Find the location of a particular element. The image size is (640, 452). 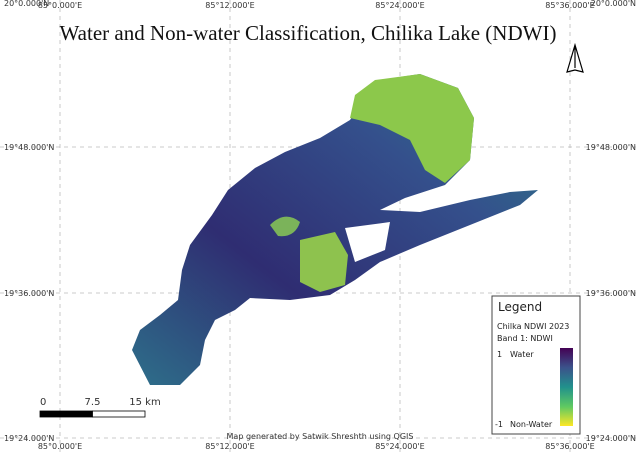

legend-title: Legend is located at coordinates (520, 307).